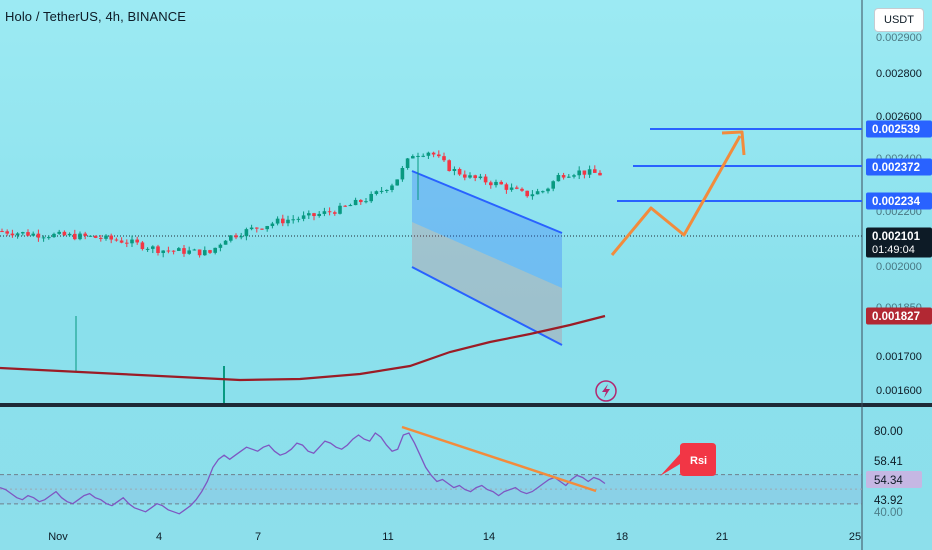 The image size is (932, 550). I want to click on rsi-annotation-label: Rsi, so click(698, 461).